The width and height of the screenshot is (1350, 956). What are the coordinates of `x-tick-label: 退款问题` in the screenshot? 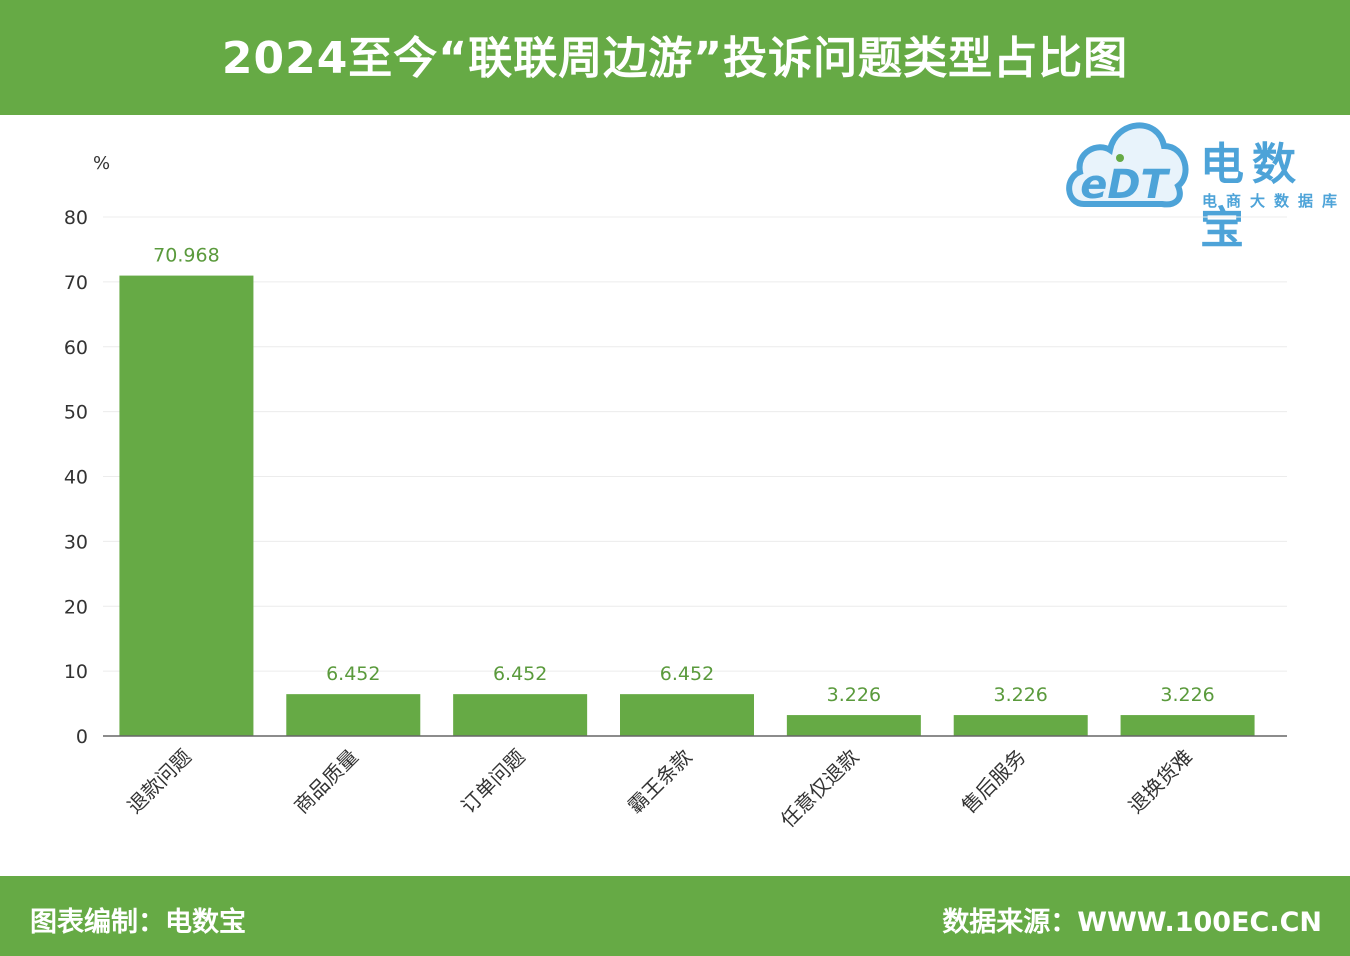 It's located at (159, 782).